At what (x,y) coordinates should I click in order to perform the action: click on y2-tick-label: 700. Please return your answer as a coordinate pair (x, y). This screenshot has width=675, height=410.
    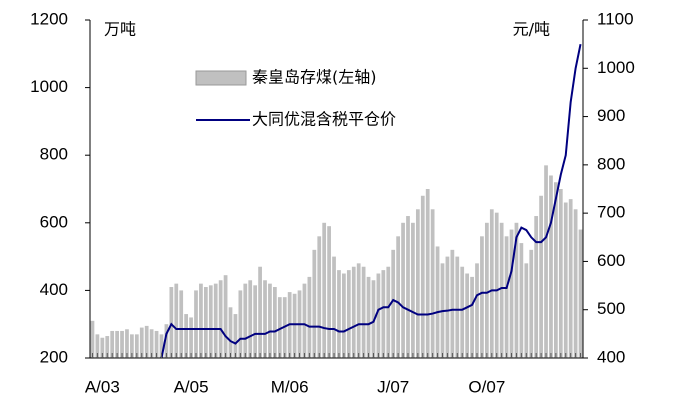
    Looking at the image, I should click on (611, 212).